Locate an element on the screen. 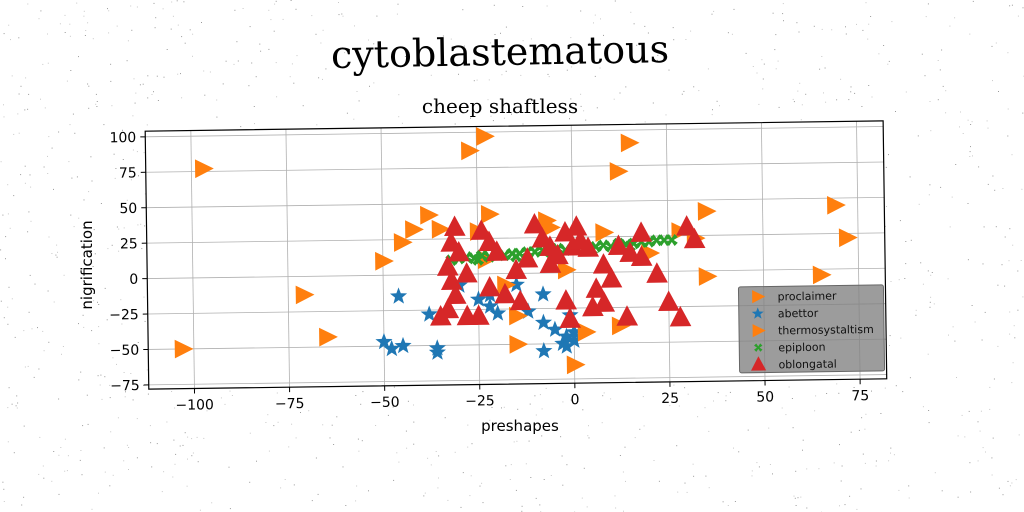 The image size is (1024, 512). y-tick-label: 25 is located at coordinates (129, 244).